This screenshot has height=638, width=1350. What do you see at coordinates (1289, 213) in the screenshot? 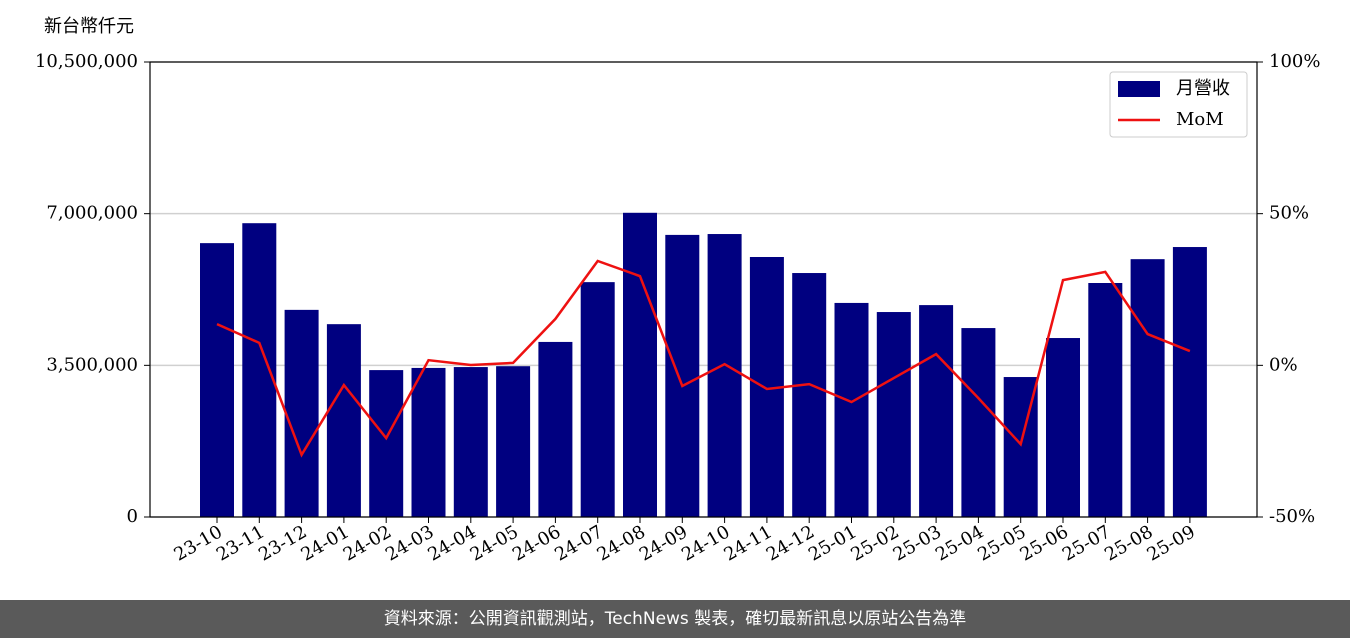
I see `y2-tick-label: 50%` at bounding box center [1289, 213].